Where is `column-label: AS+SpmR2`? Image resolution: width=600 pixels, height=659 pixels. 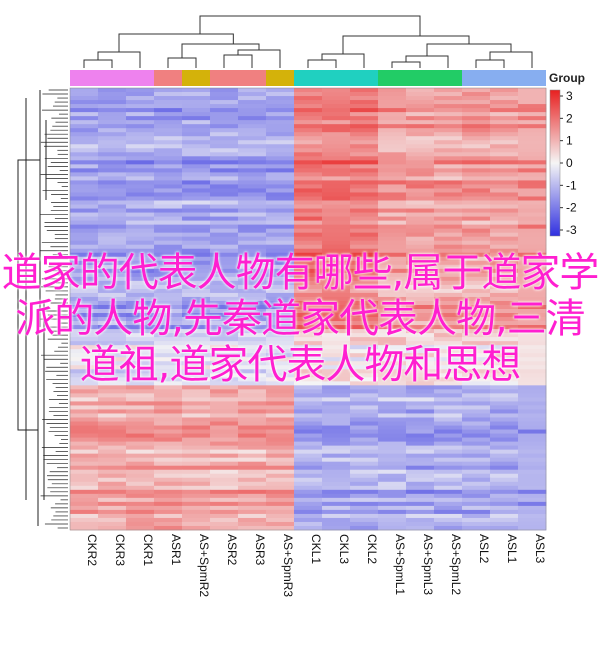 column-label: AS+SpmR2 is located at coordinates (204, 565).